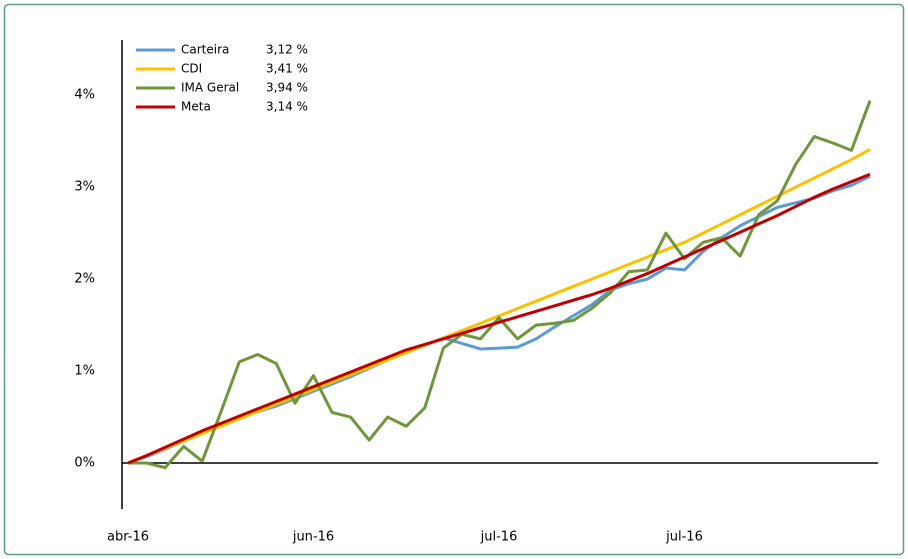  Describe the element at coordinates (313, 537) in the screenshot. I see `x-tick-label: jun-16` at that location.